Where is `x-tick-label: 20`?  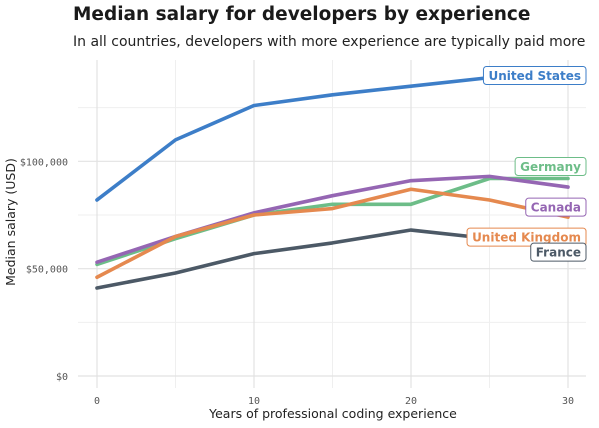 x-tick-label: 20 is located at coordinates (411, 401).